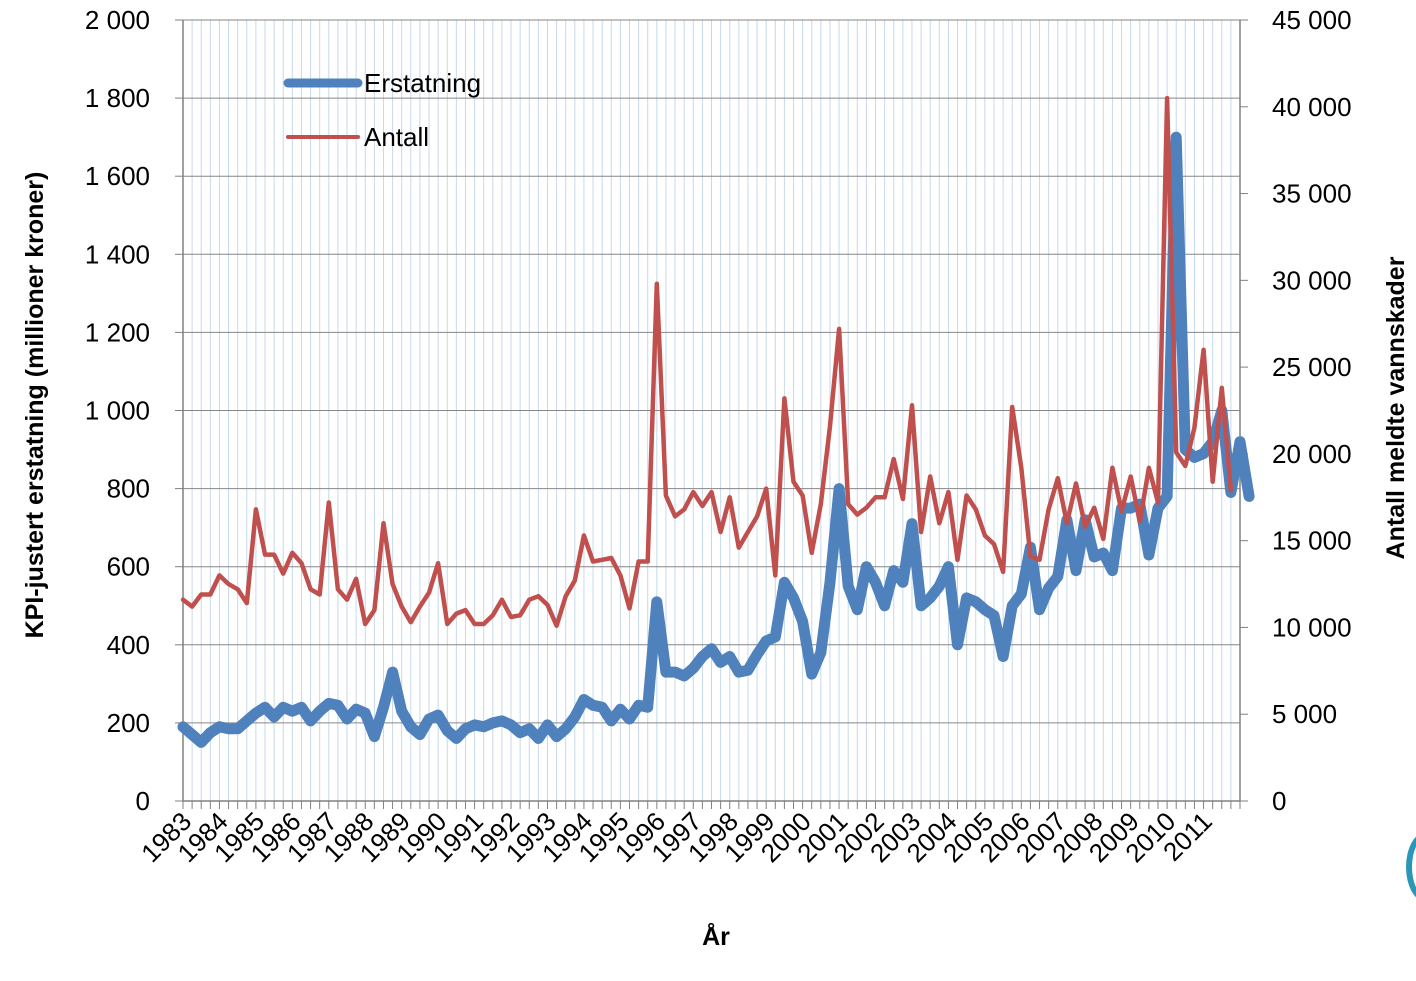 The image size is (1416, 981). What do you see at coordinates (422, 83) in the screenshot?
I see `legend-erstatning-label: Erstatning` at bounding box center [422, 83].